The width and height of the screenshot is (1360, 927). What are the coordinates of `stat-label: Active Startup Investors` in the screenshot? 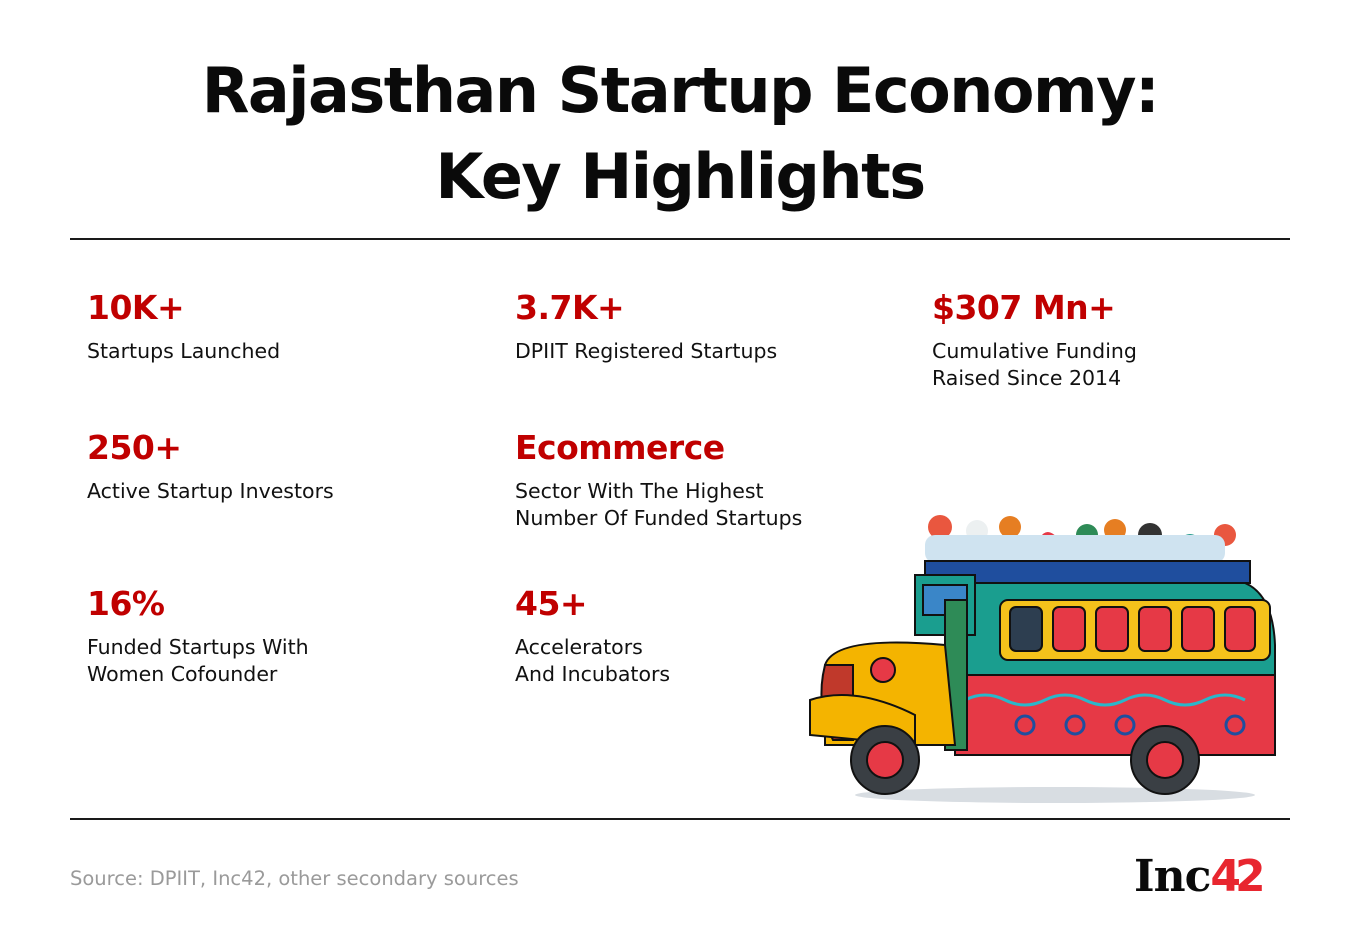 It's located at (210, 491).